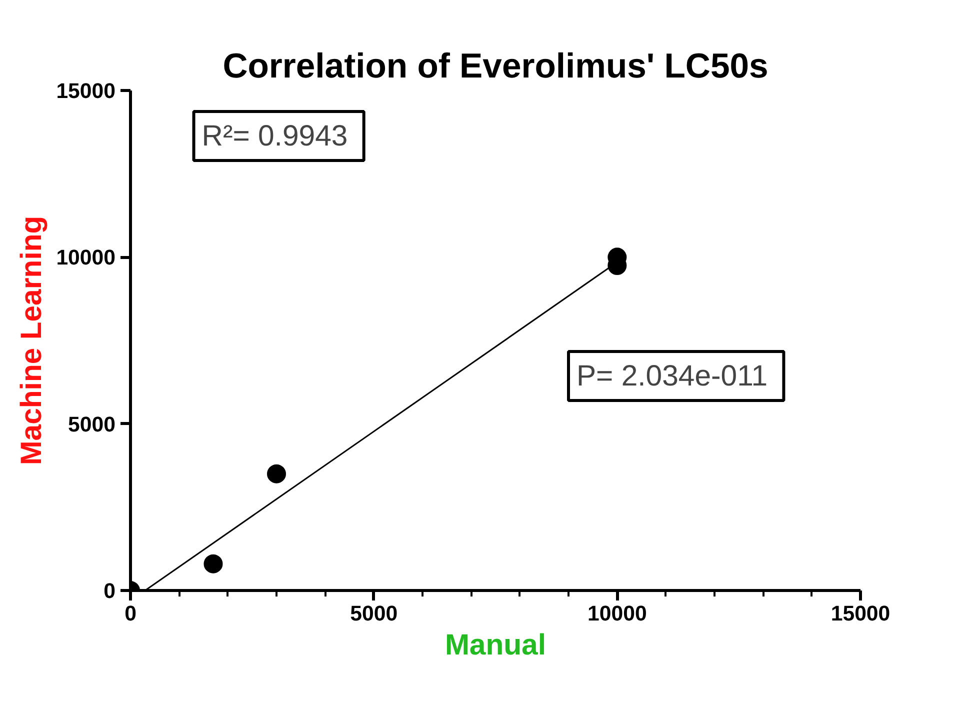 The image size is (961, 718). What do you see at coordinates (275, 136) in the screenshot?
I see `annotation: R²= 0.9943` at bounding box center [275, 136].